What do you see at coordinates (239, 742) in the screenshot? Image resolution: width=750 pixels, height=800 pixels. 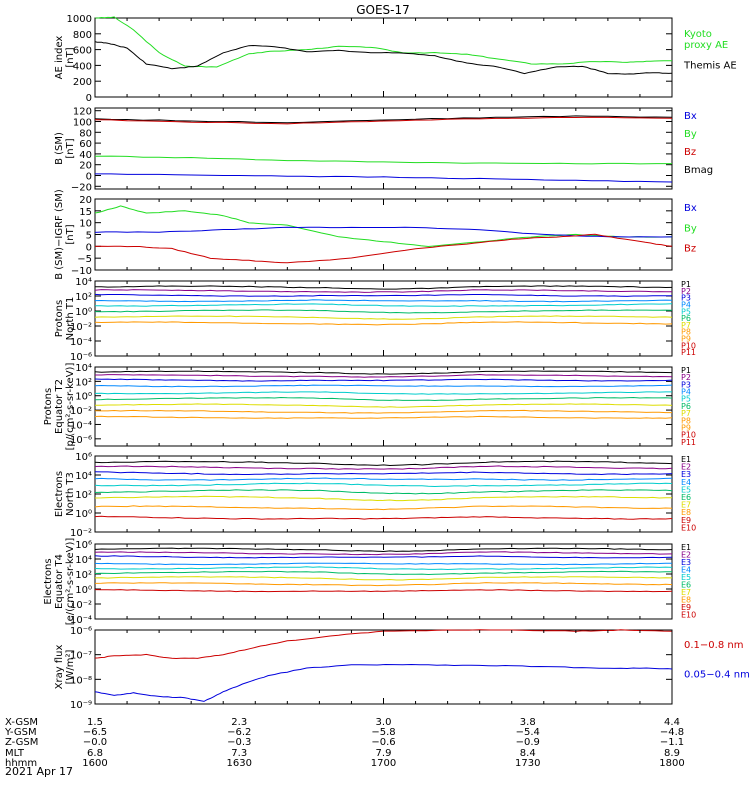 I see `x-axis-value: −0.3` at bounding box center [239, 742].